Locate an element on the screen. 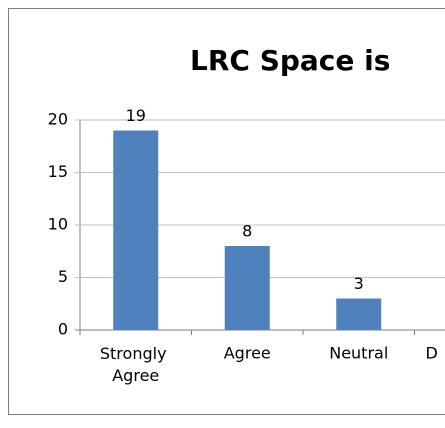 The height and width of the screenshot is (428, 445). x-tick-label: Agree is located at coordinates (247, 353).